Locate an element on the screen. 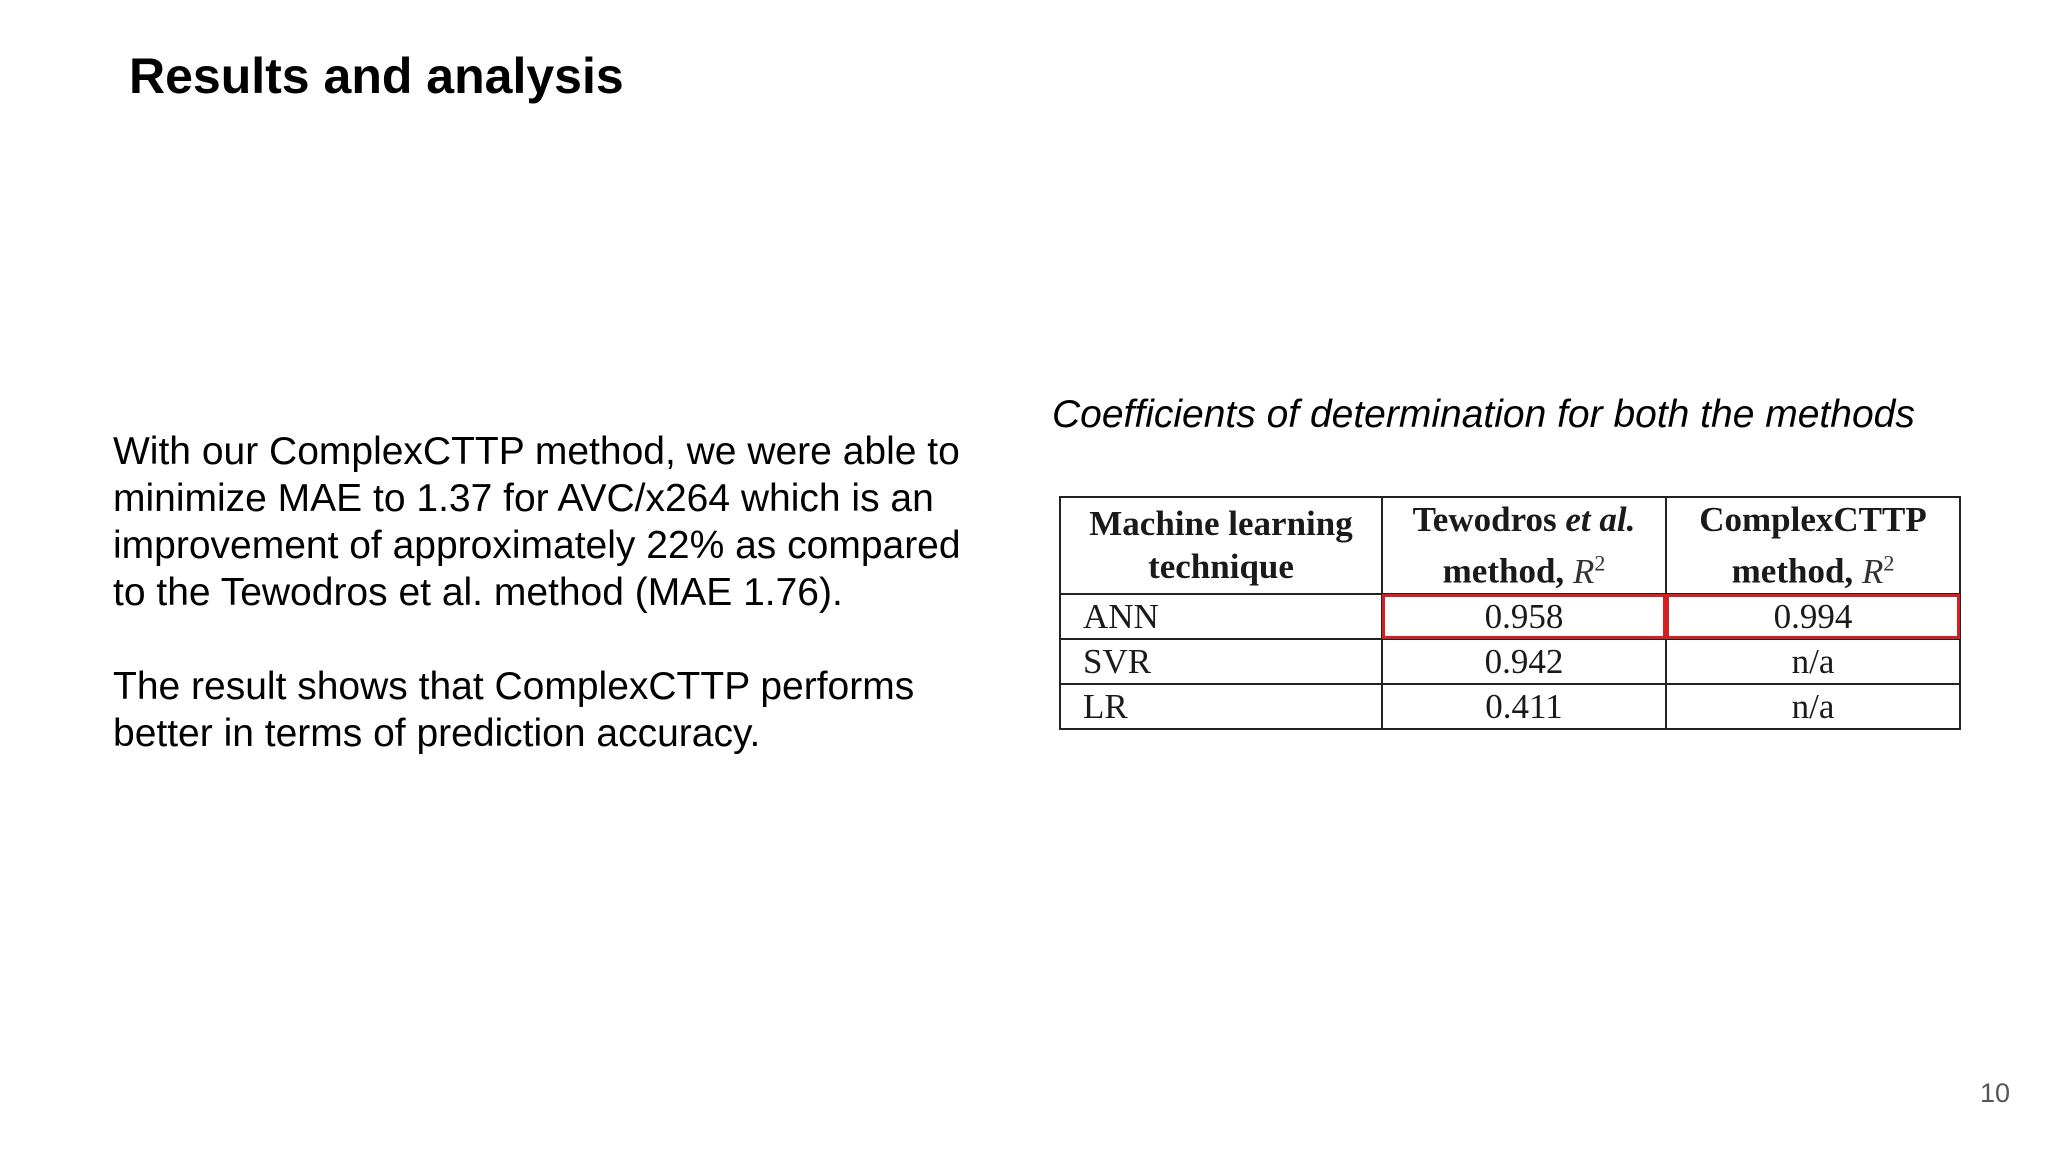 Image resolution: width=2048 pixels, height=1152 pixels. table-row-ann: ANN 0.958 0.994 is located at coordinates (1510, 616).